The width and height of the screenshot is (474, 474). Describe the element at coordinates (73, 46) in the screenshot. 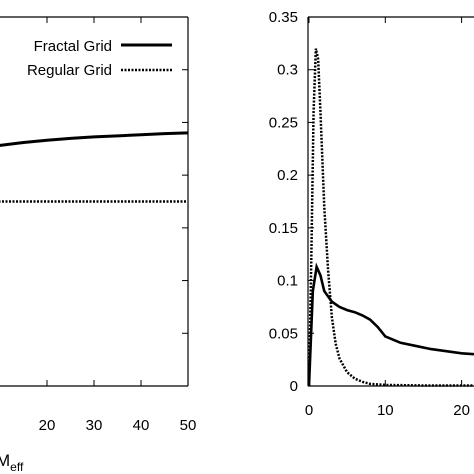

I see `legend-label-fractal-grid: Fractal Grid` at that location.